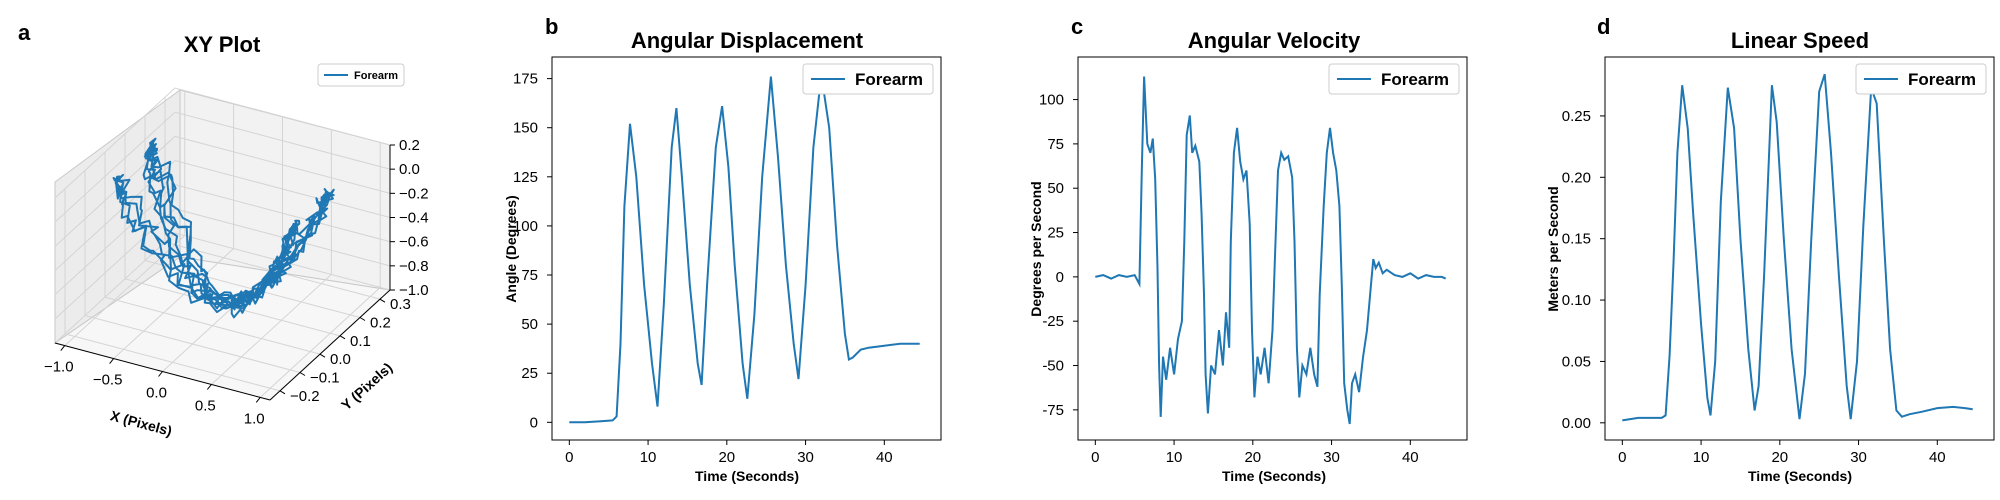  I want to click on panel-b-title: Angular Displacement, so click(747, 40).